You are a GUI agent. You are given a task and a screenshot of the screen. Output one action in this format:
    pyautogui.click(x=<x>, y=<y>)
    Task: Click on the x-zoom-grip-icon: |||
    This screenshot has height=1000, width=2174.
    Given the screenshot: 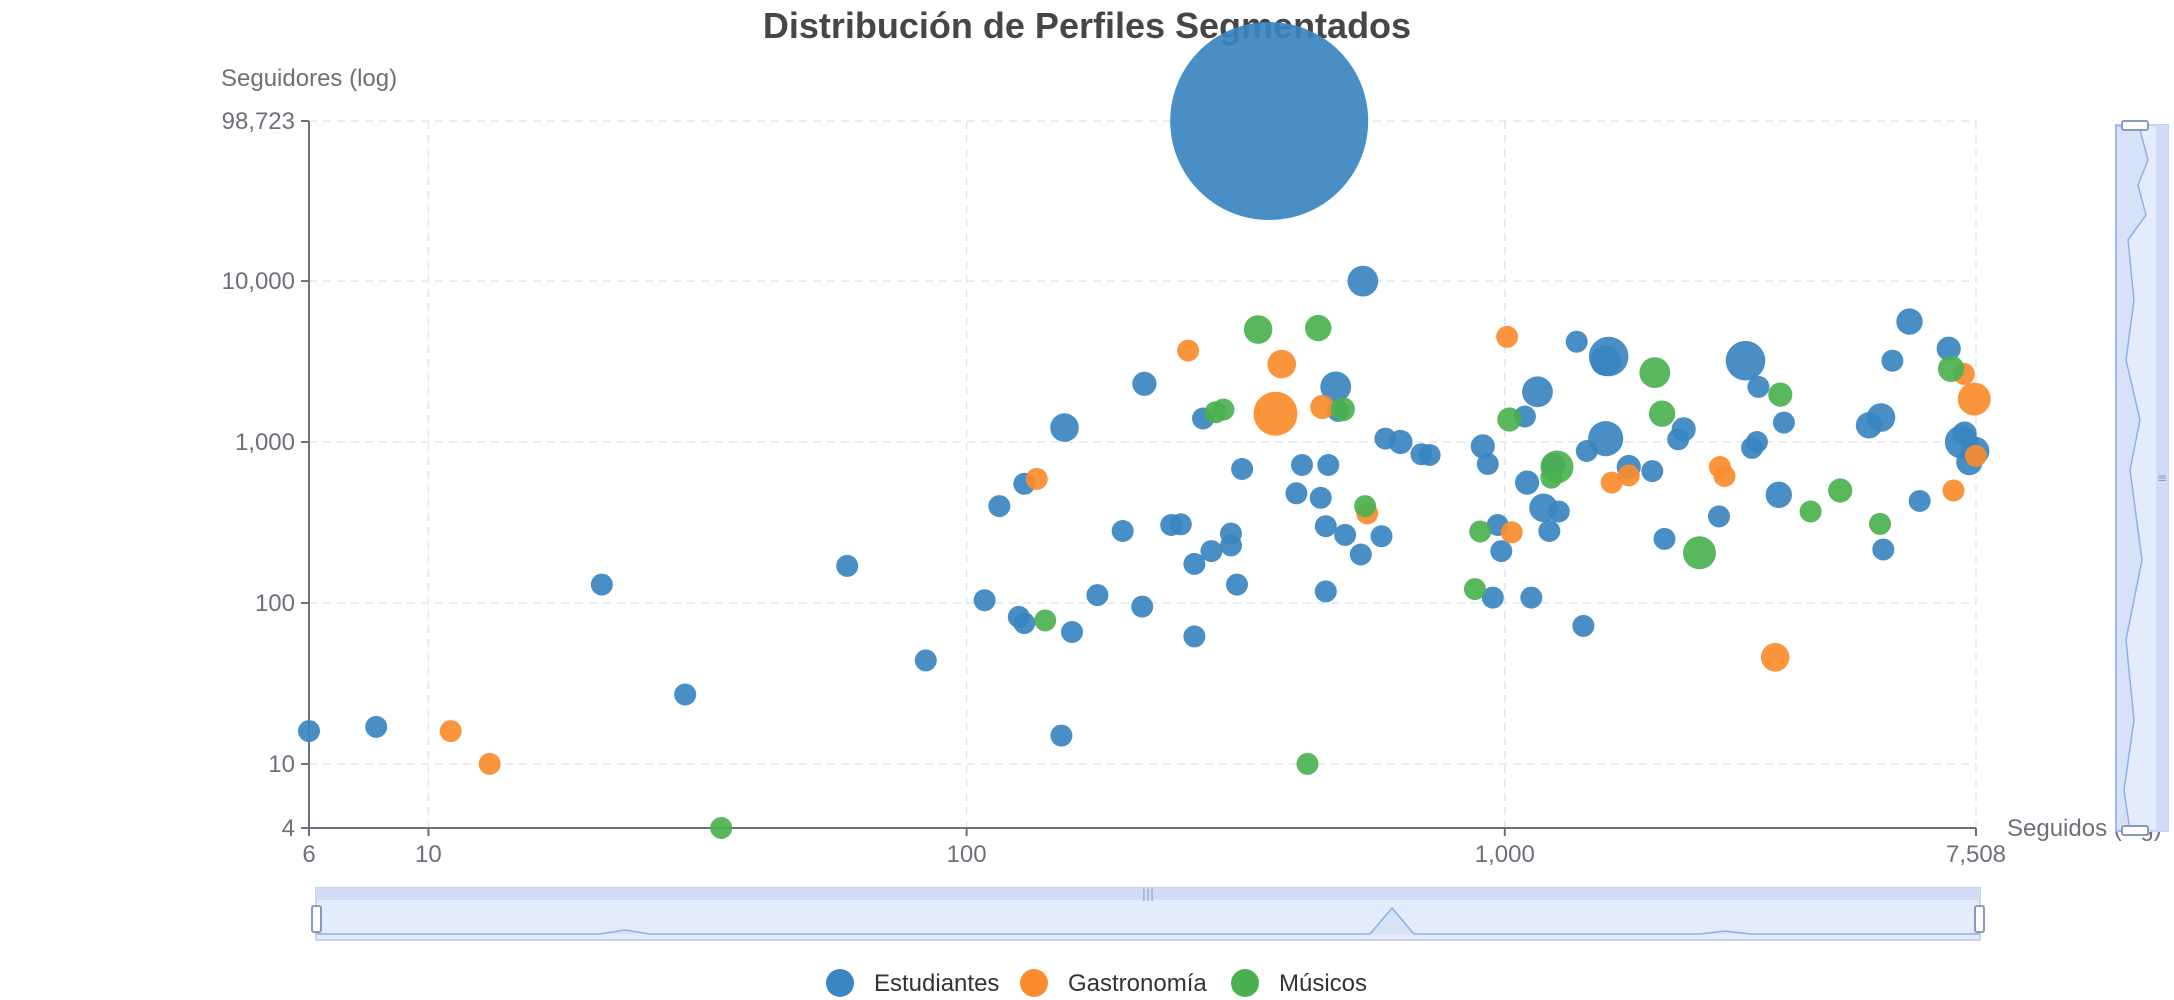 What is the action you would take?
    pyautogui.click(x=1148, y=894)
    